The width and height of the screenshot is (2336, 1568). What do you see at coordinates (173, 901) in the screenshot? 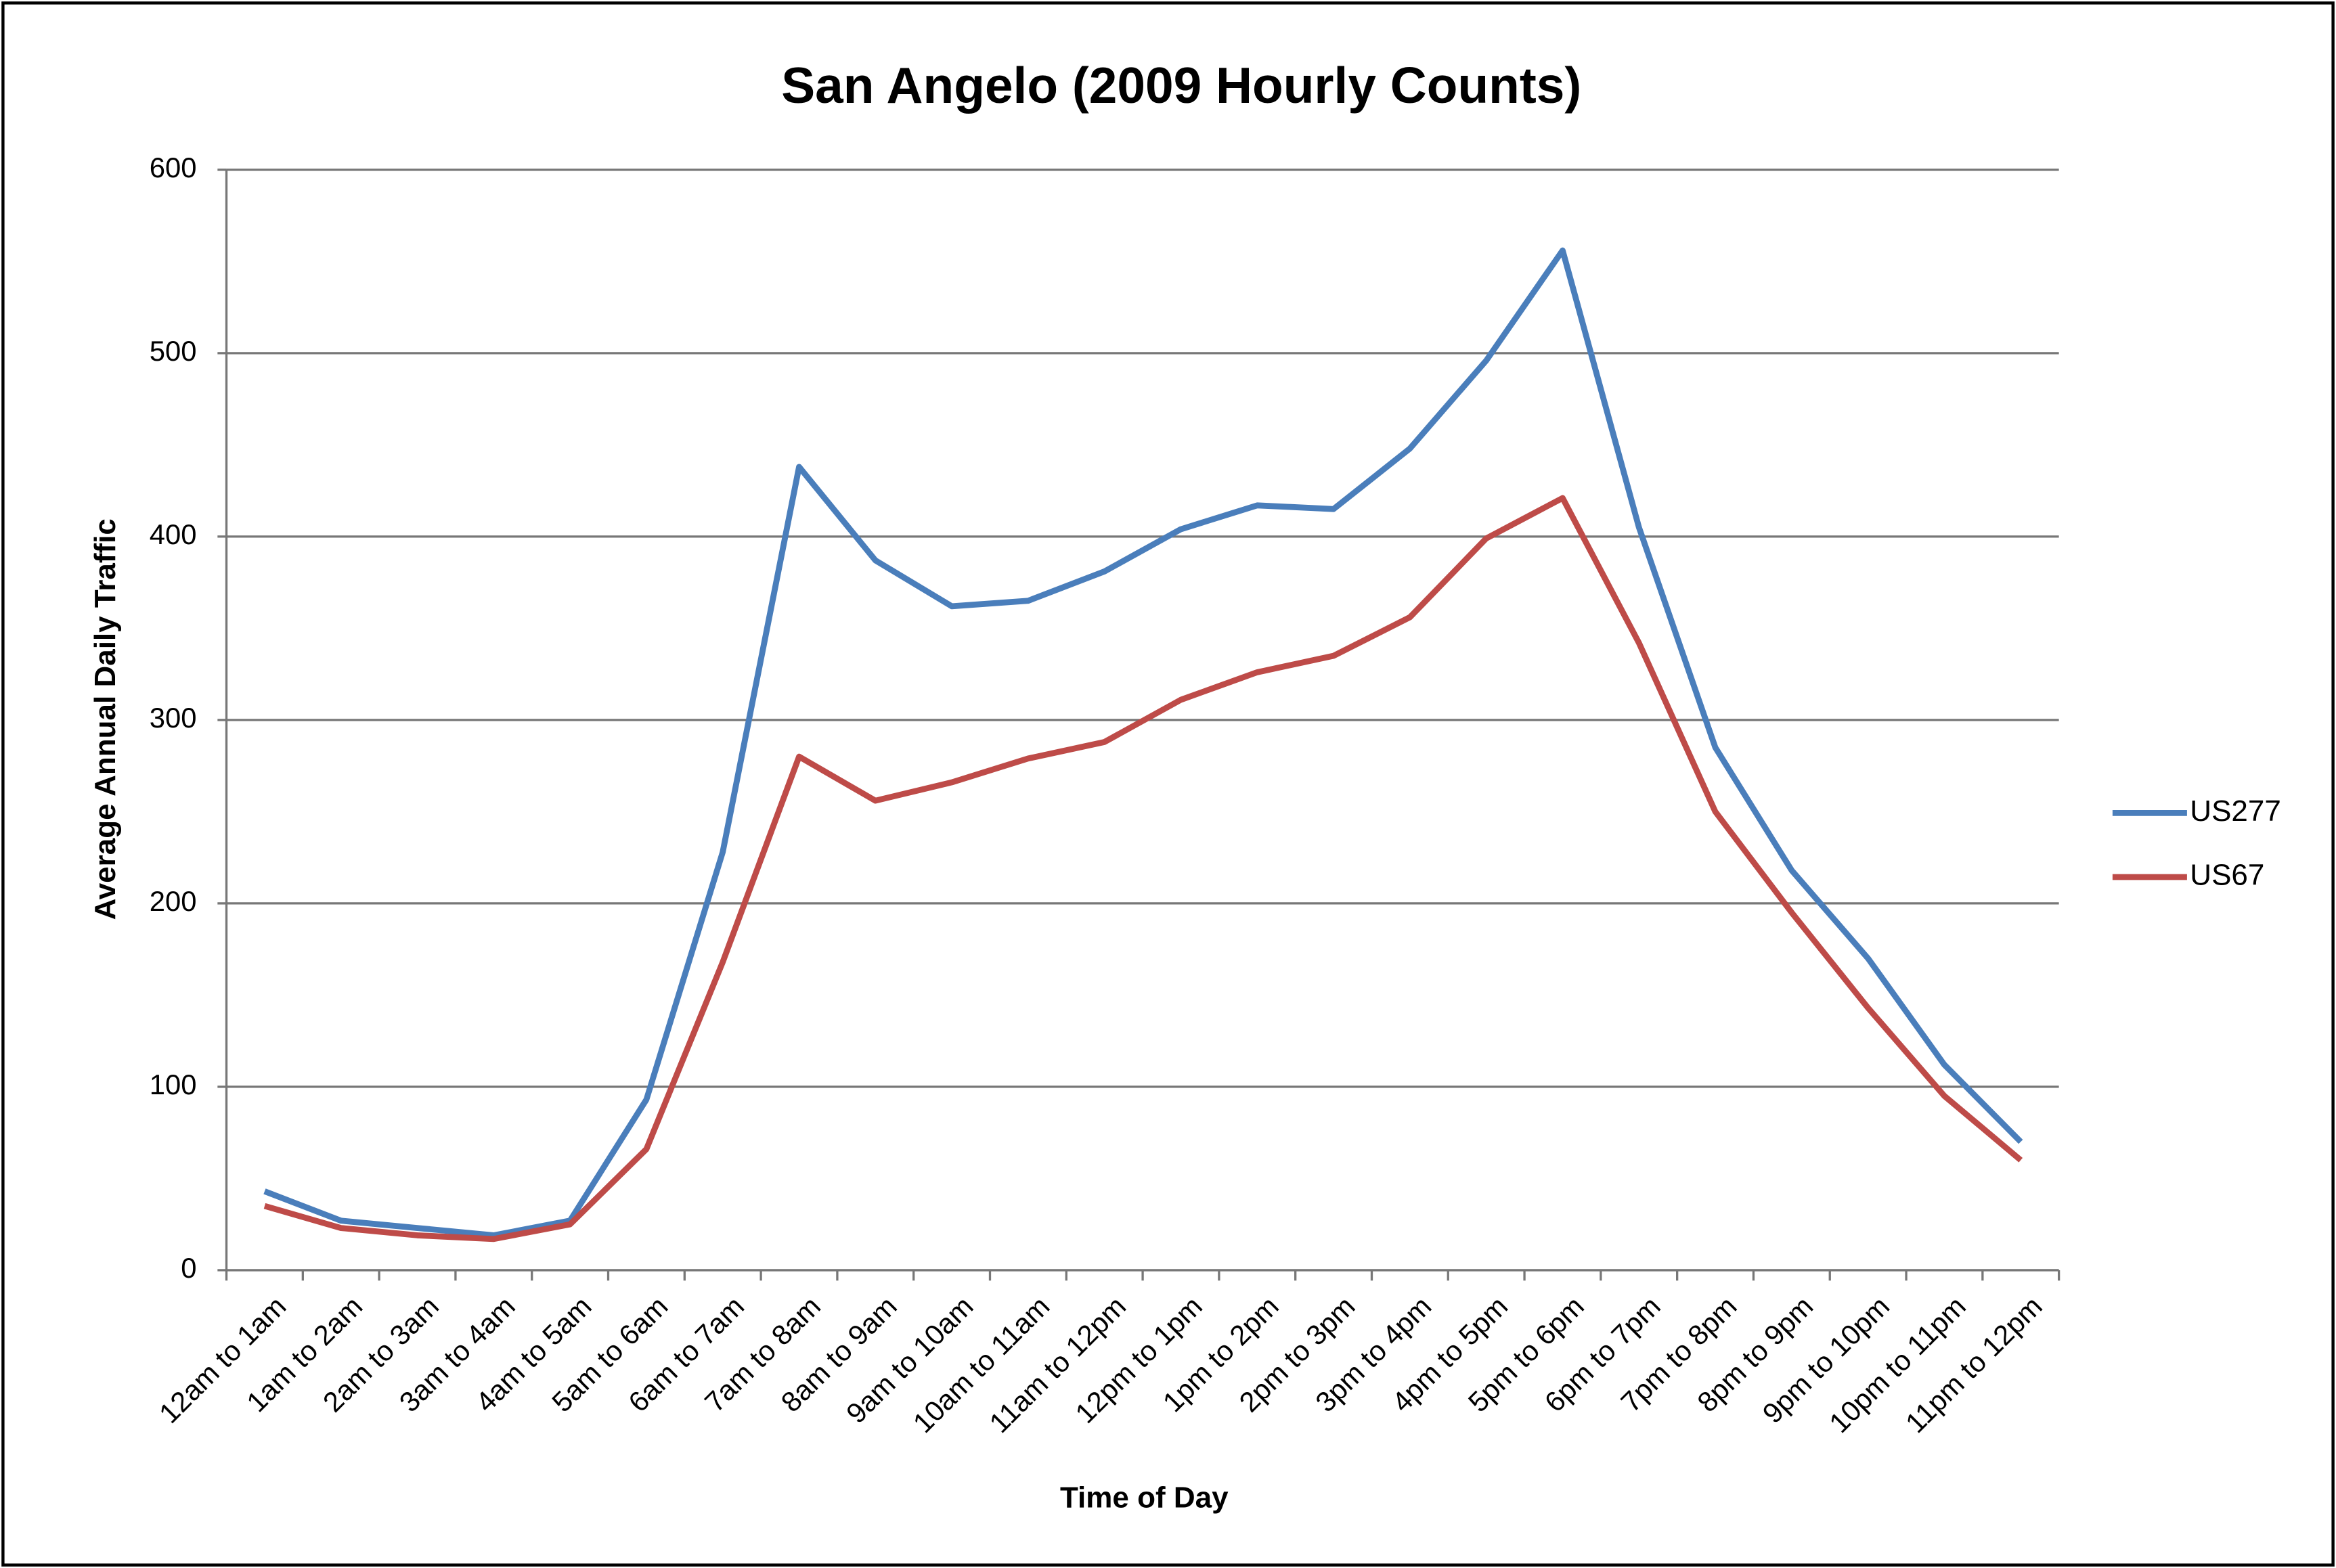
I see `y-tick-label: 200` at bounding box center [173, 901].